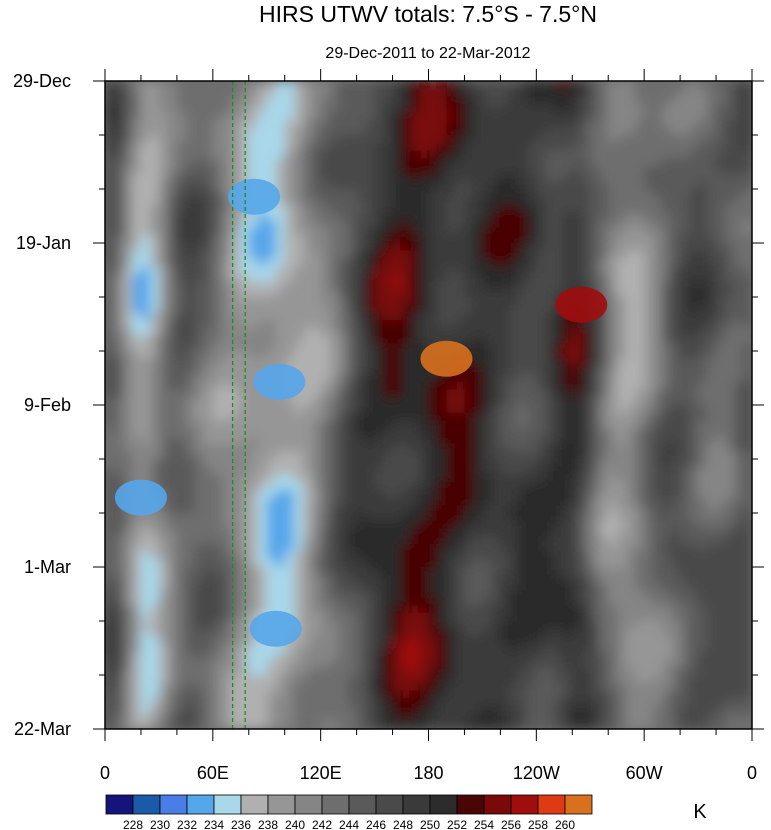  I want to click on chart-subtitle: 29-Dec-2011 to 22-Mar-2012, so click(427, 53).